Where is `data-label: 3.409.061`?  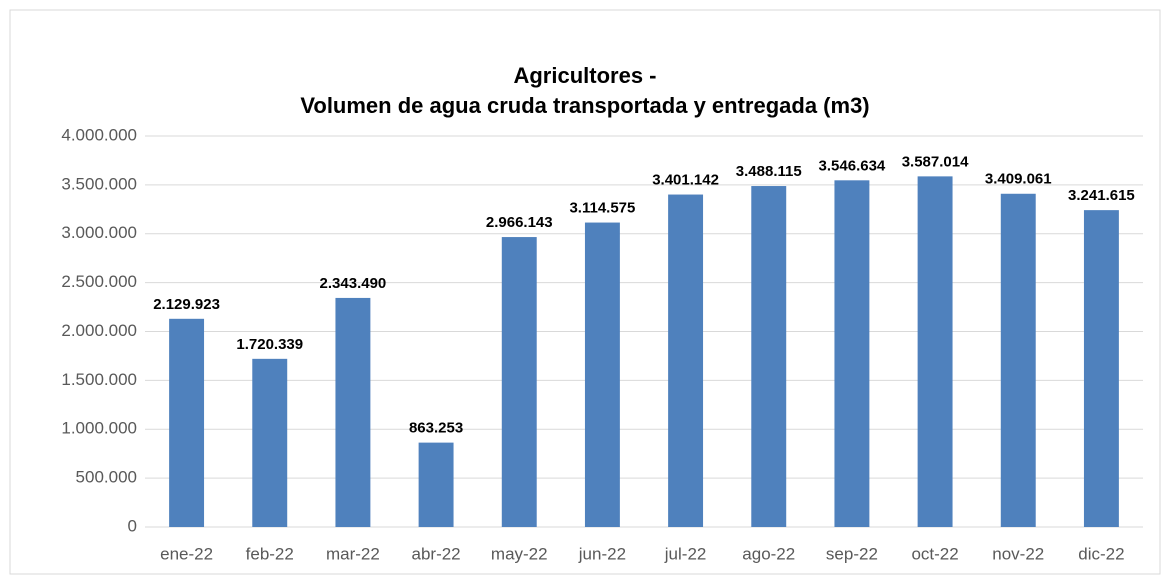
data-label: 3.409.061 is located at coordinates (1018, 179).